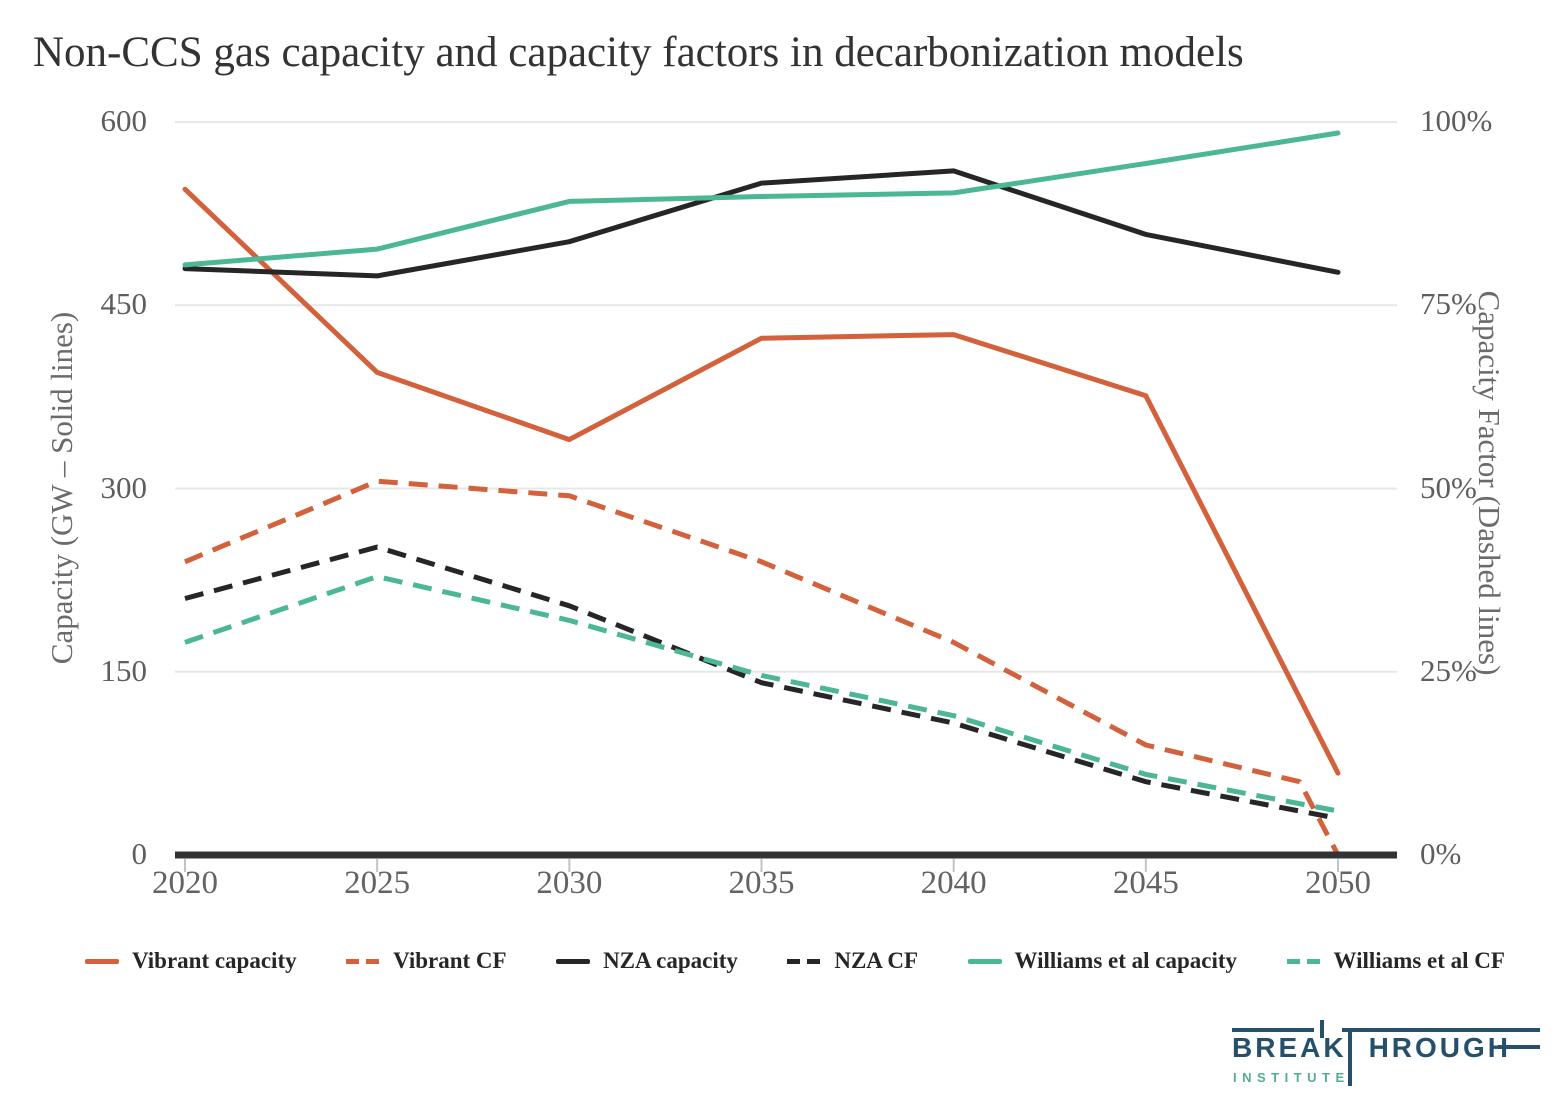  I want to click on legend-item-nza-capacity: NZA capacity, so click(647, 961).